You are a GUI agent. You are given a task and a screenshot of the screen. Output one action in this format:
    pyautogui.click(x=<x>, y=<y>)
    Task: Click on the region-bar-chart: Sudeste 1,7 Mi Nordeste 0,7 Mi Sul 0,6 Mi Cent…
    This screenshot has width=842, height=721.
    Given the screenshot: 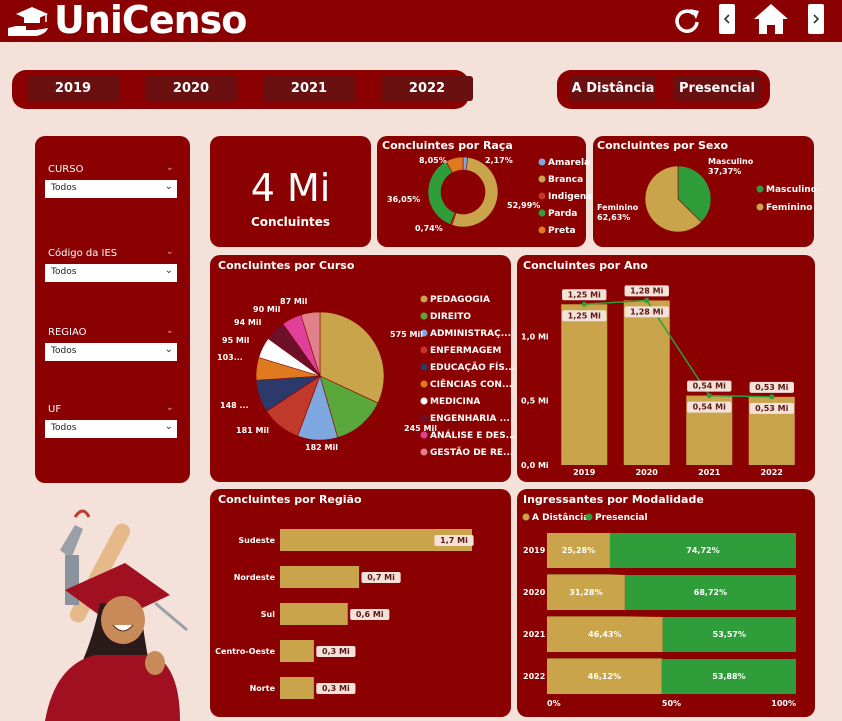 What is the action you would take?
    pyautogui.click(x=344, y=614)
    